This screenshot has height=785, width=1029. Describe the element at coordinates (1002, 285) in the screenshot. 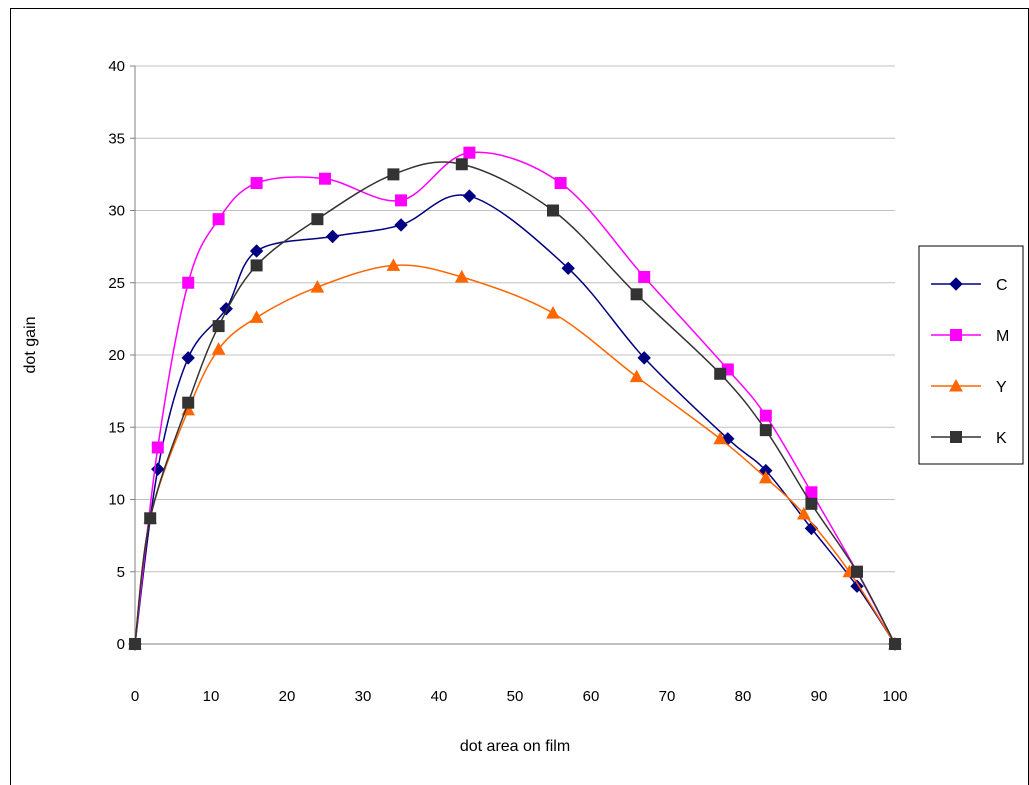

I see `legend-label: C` at that location.